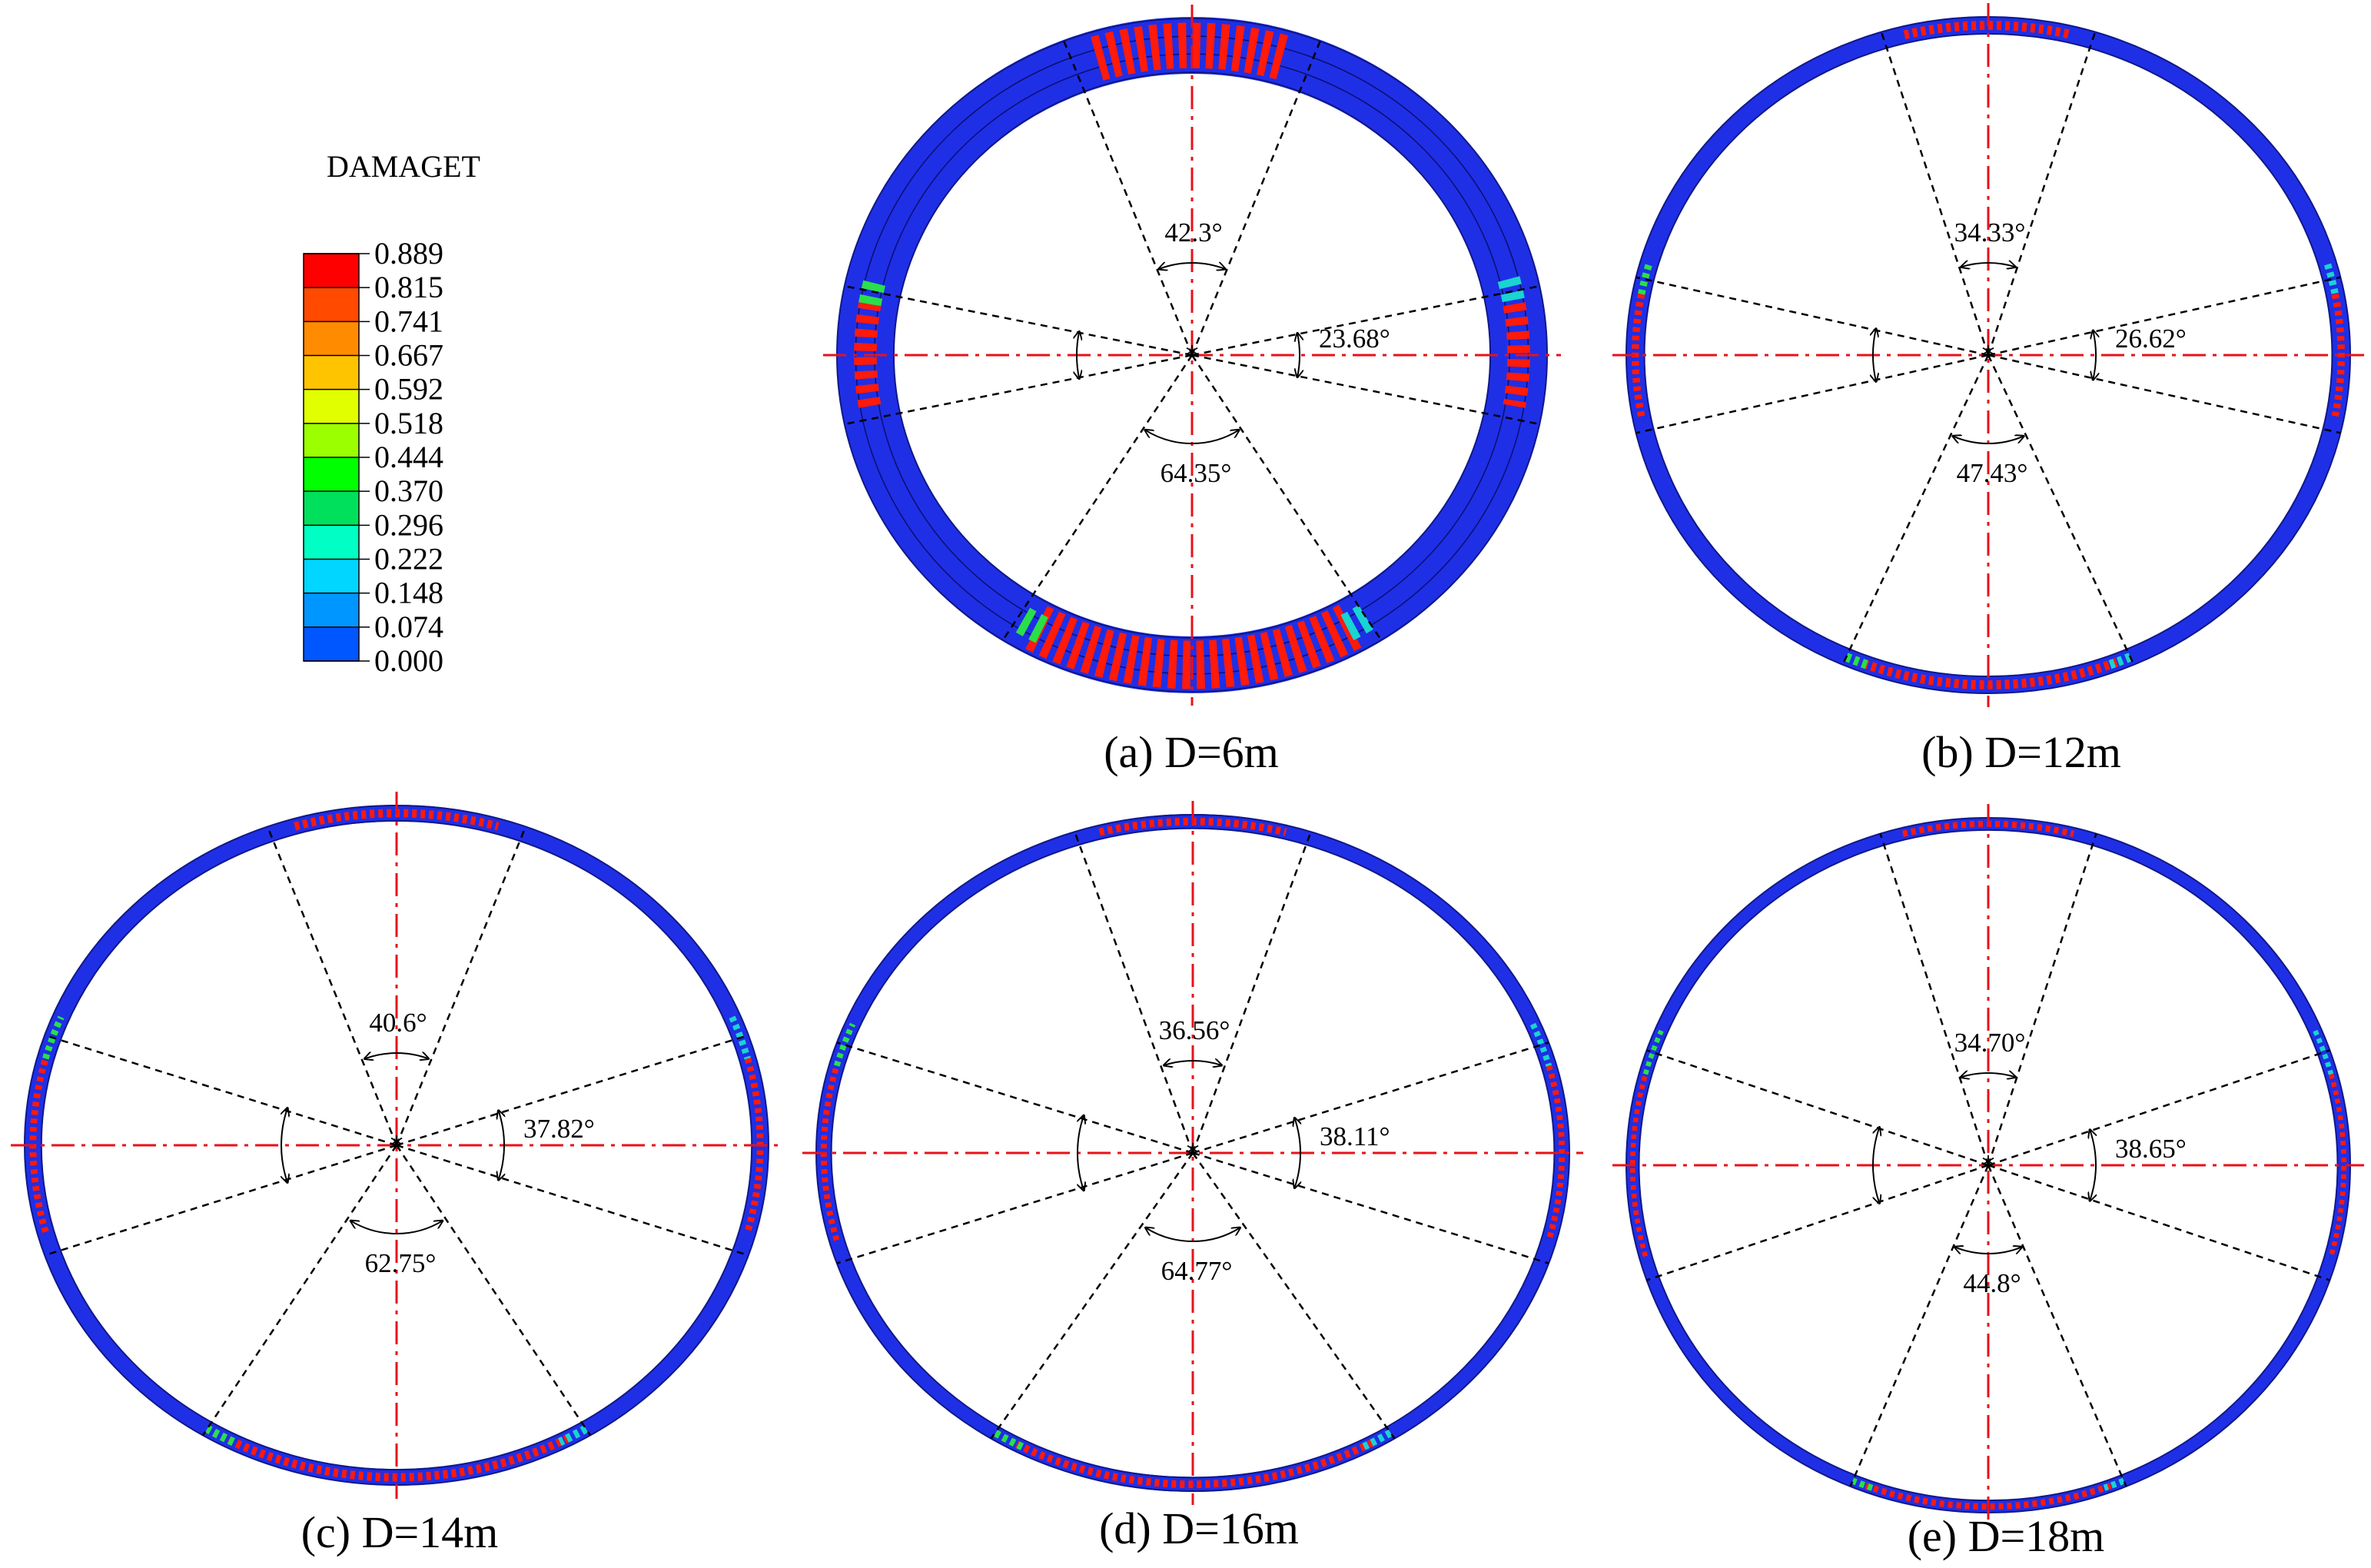 This screenshot has width=2371, height=1568. Describe the element at coordinates (1194, 1030) in the screenshot. I see `crown-angle-label: 36.56°` at that location.